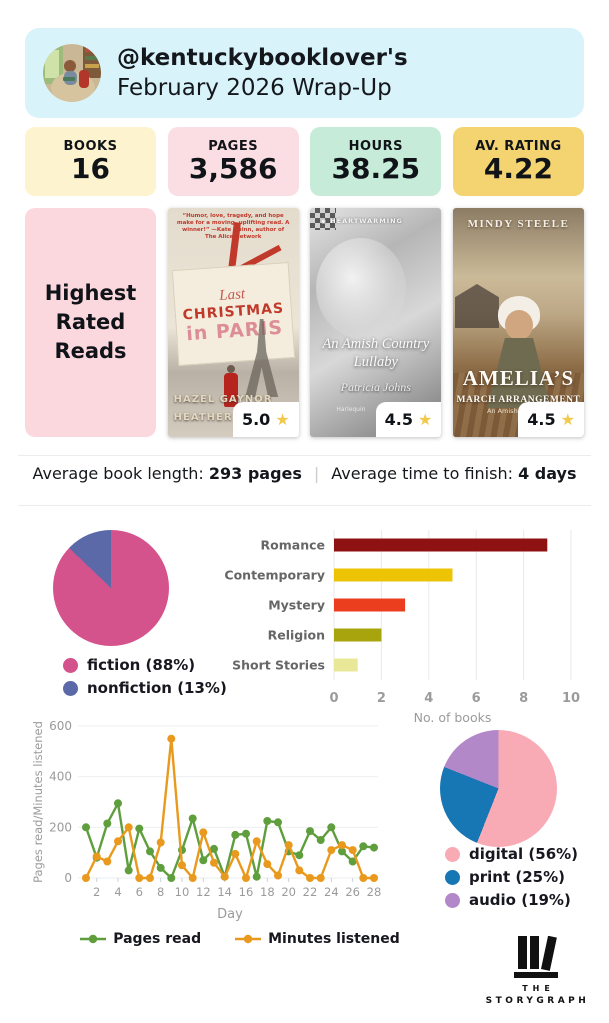 This screenshot has width=609, height=1023. I want to click on svg-text: Mystery, so click(296, 605).